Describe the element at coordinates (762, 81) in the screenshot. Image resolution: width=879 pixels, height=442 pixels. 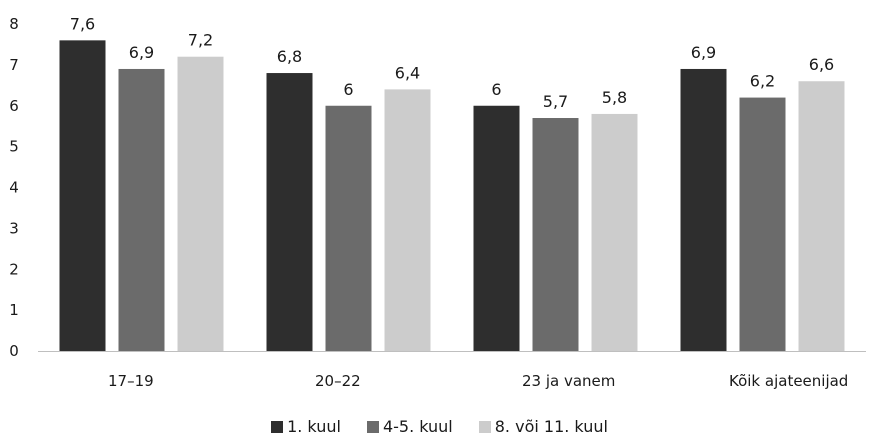
I see `data-label: 6,2` at that location.